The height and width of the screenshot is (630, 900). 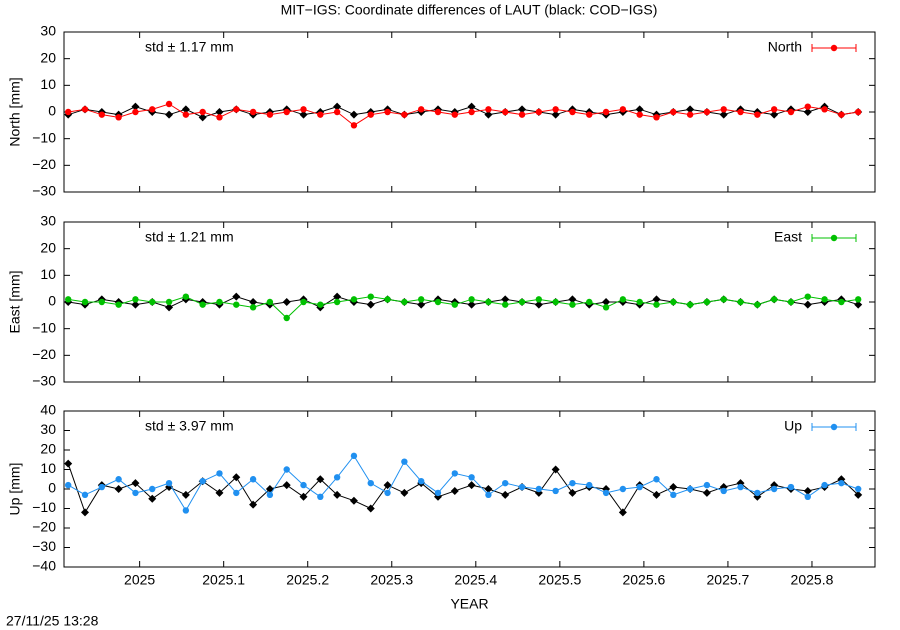 What do you see at coordinates (475, 580) in the screenshot?
I see `x-tick-label: 2025.4` at bounding box center [475, 580].